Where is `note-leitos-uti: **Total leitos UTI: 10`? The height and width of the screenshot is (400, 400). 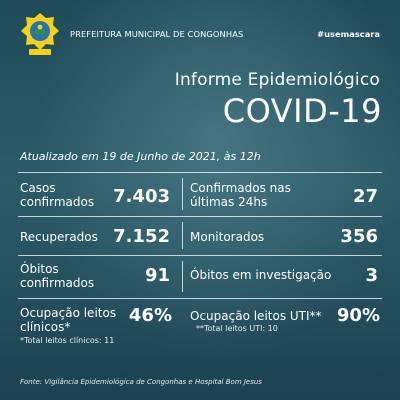 note-leitos-uti: **Total leitos UTI: 10 is located at coordinates (237, 328).